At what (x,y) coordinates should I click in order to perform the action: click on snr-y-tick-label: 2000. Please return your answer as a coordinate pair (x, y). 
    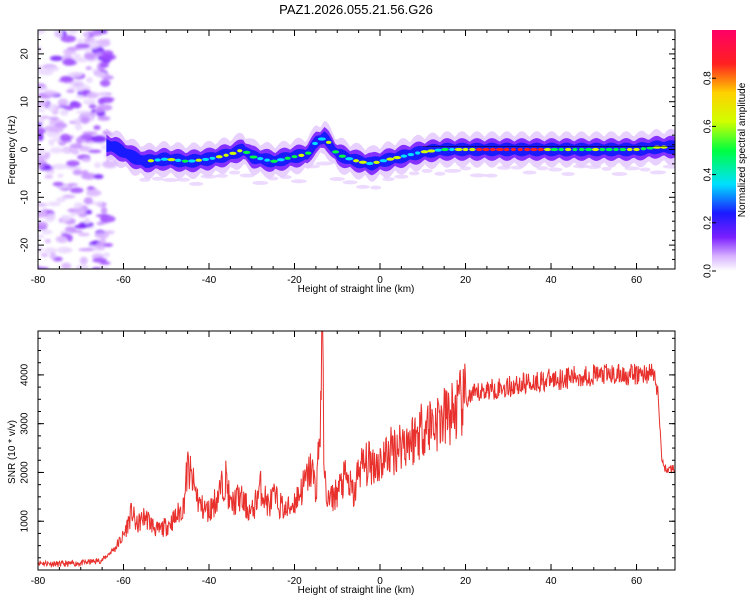
    Looking at the image, I should click on (25, 472).